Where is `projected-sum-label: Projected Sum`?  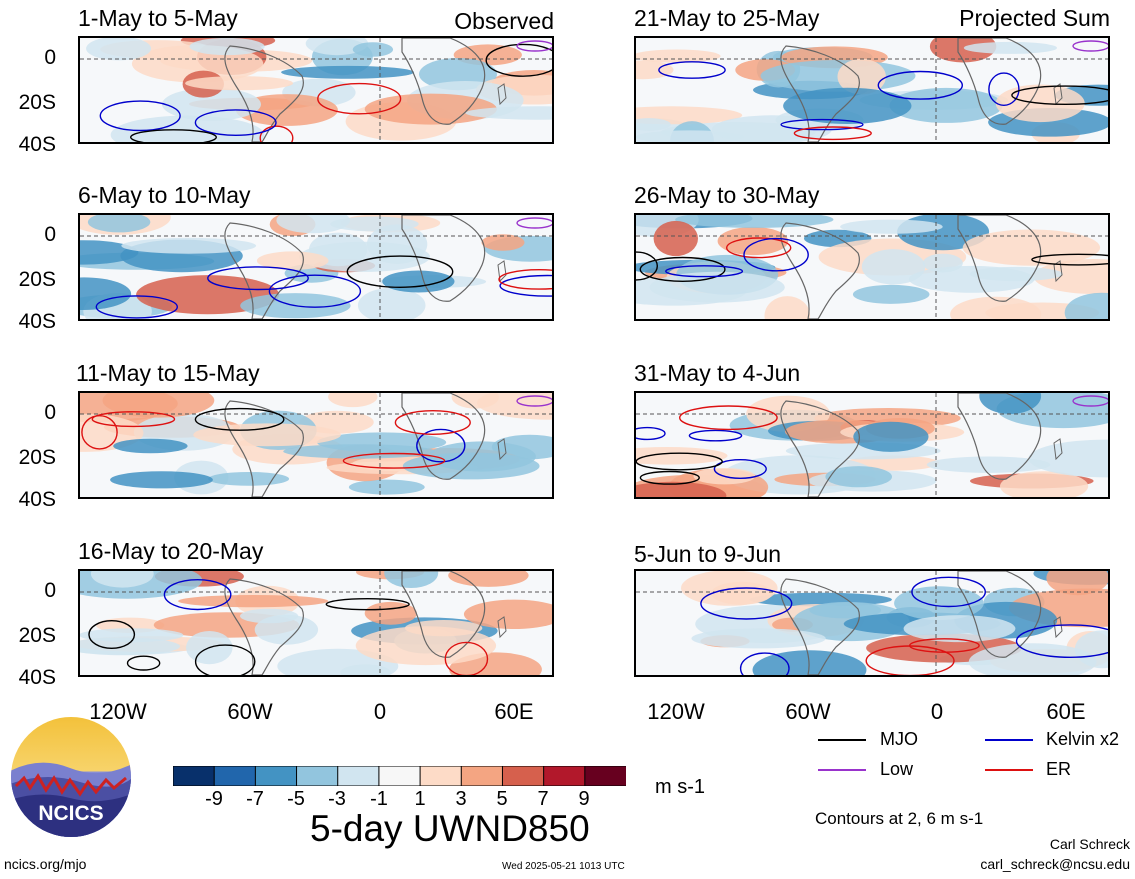 projected-sum-label: Projected Sum is located at coordinates (1034, 18).